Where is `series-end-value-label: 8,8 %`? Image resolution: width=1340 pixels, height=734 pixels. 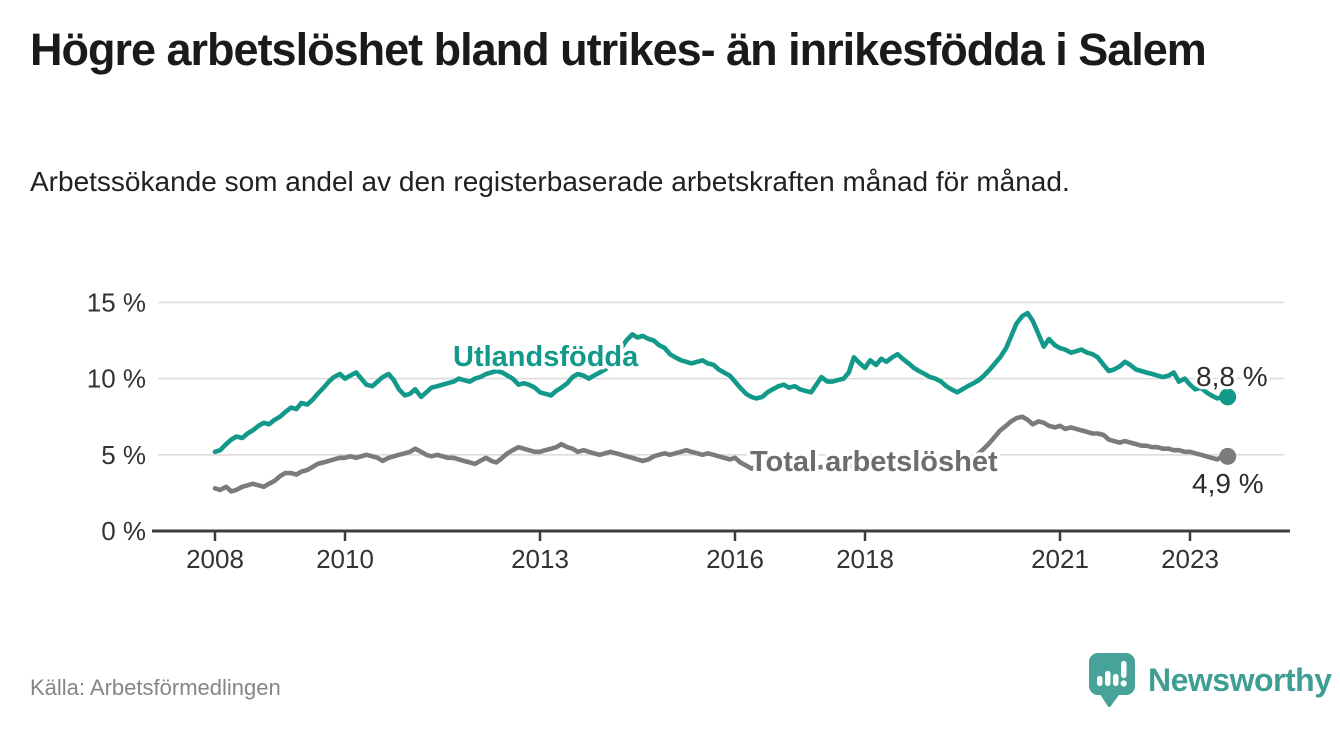
series-end-value-label: 8,8 % is located at coordinates (1232, 376).